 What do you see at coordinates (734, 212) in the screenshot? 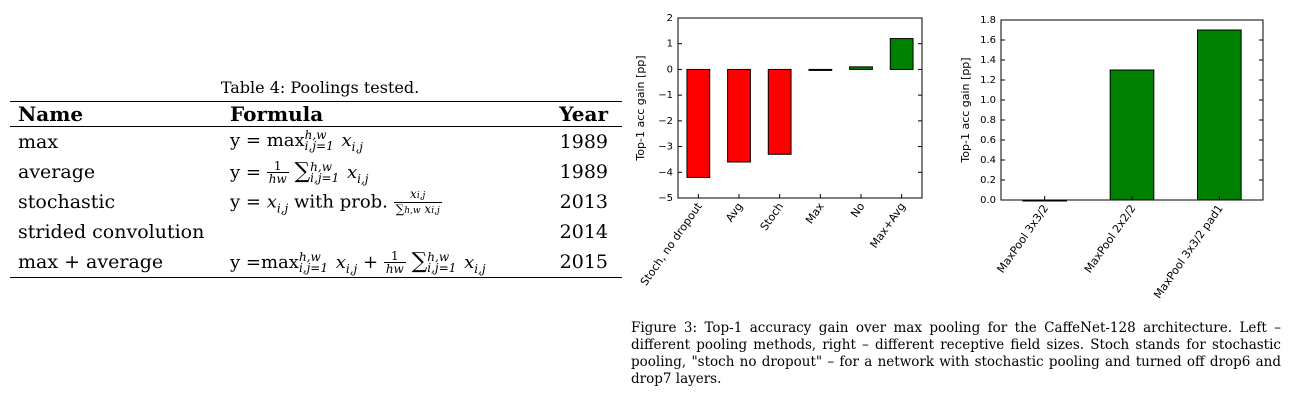
I see `x-tick-label: Avg` at bounding box center [734, 212].